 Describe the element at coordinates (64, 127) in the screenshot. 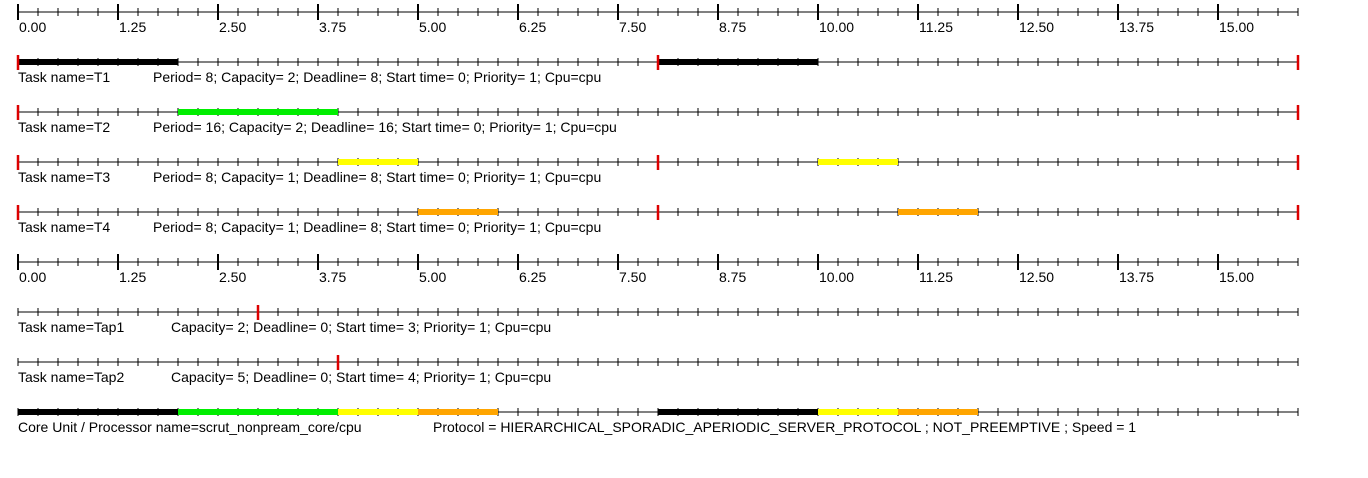

I see `task-name-label: Task name=T2` at that location.